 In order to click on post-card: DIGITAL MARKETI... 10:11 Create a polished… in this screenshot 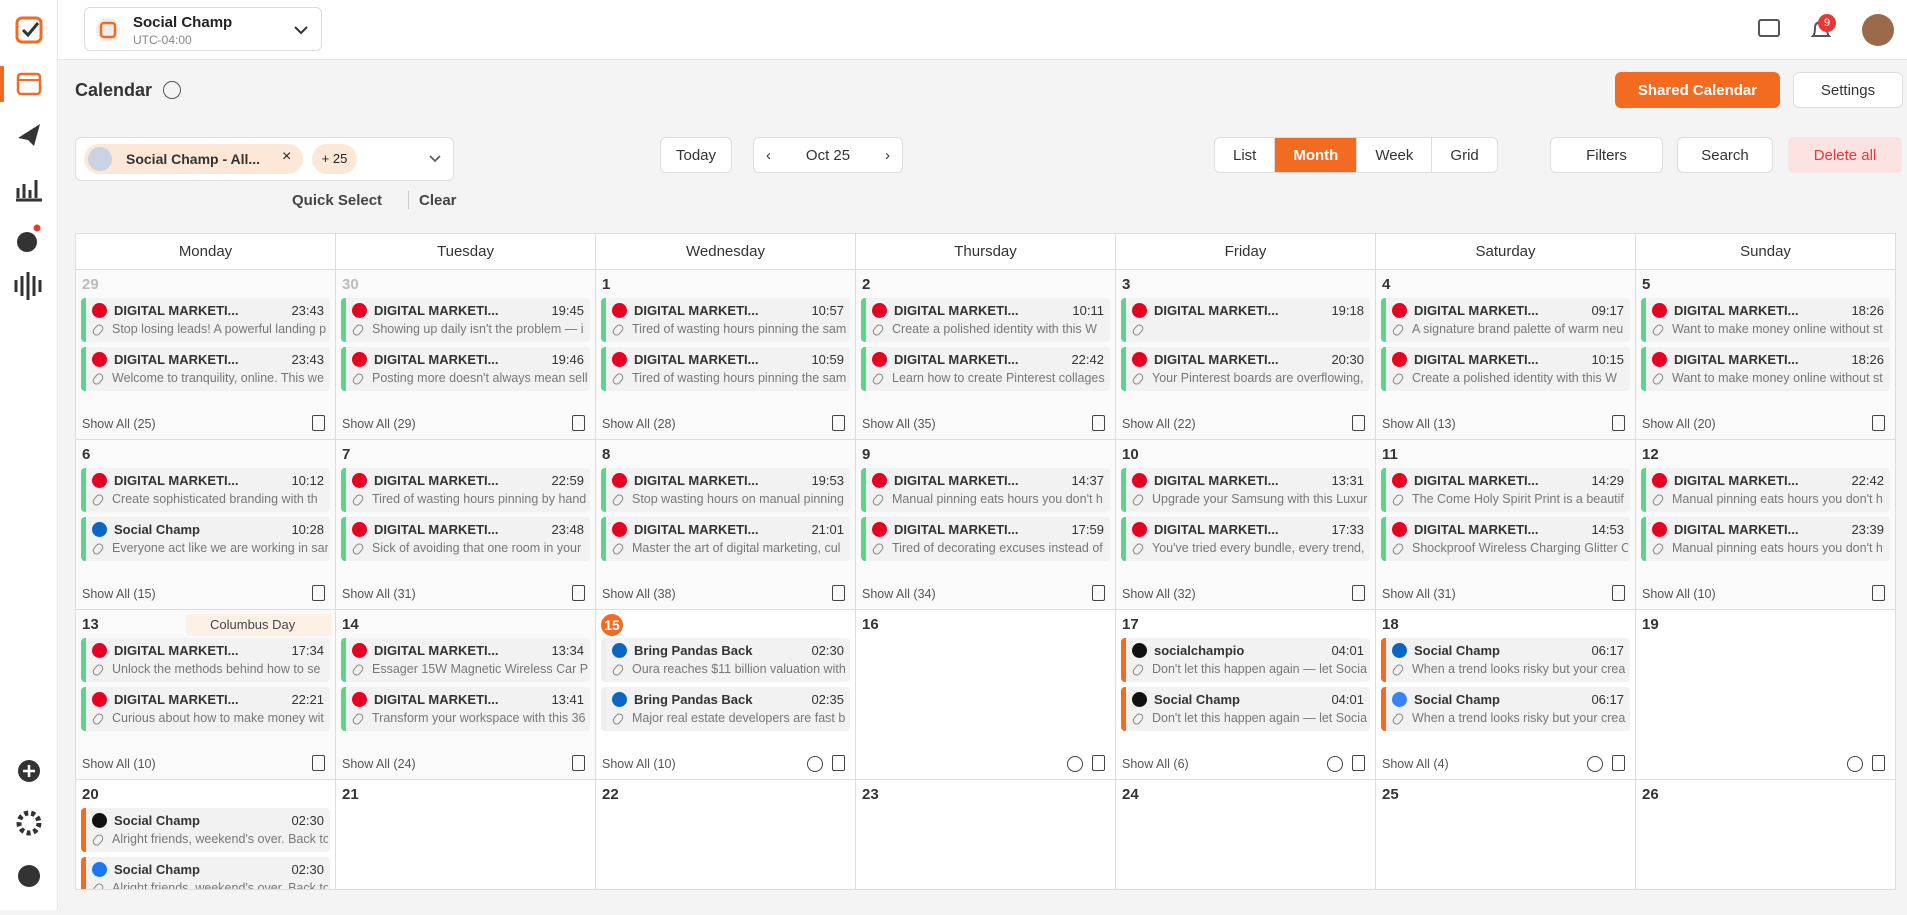, I will do `click(985, 320)`.